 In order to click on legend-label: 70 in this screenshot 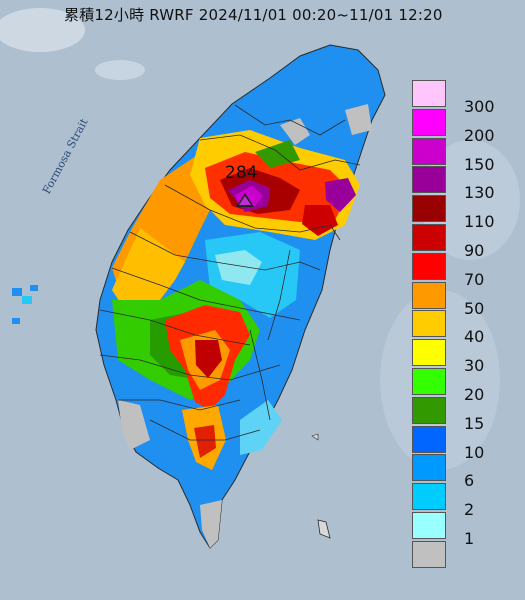, I will do `click(474, 279)`.